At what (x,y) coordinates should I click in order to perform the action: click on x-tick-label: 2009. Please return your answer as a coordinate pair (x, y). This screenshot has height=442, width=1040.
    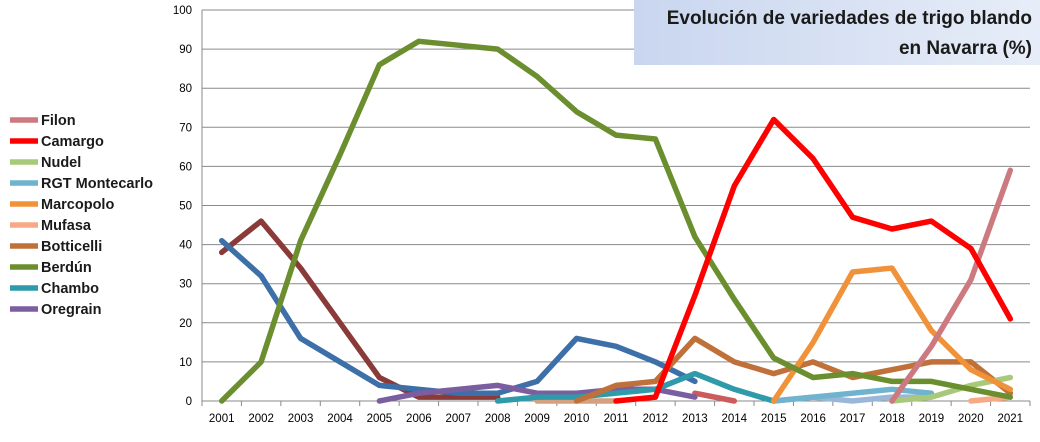
    Looking at the image, I should click on (537, 419).